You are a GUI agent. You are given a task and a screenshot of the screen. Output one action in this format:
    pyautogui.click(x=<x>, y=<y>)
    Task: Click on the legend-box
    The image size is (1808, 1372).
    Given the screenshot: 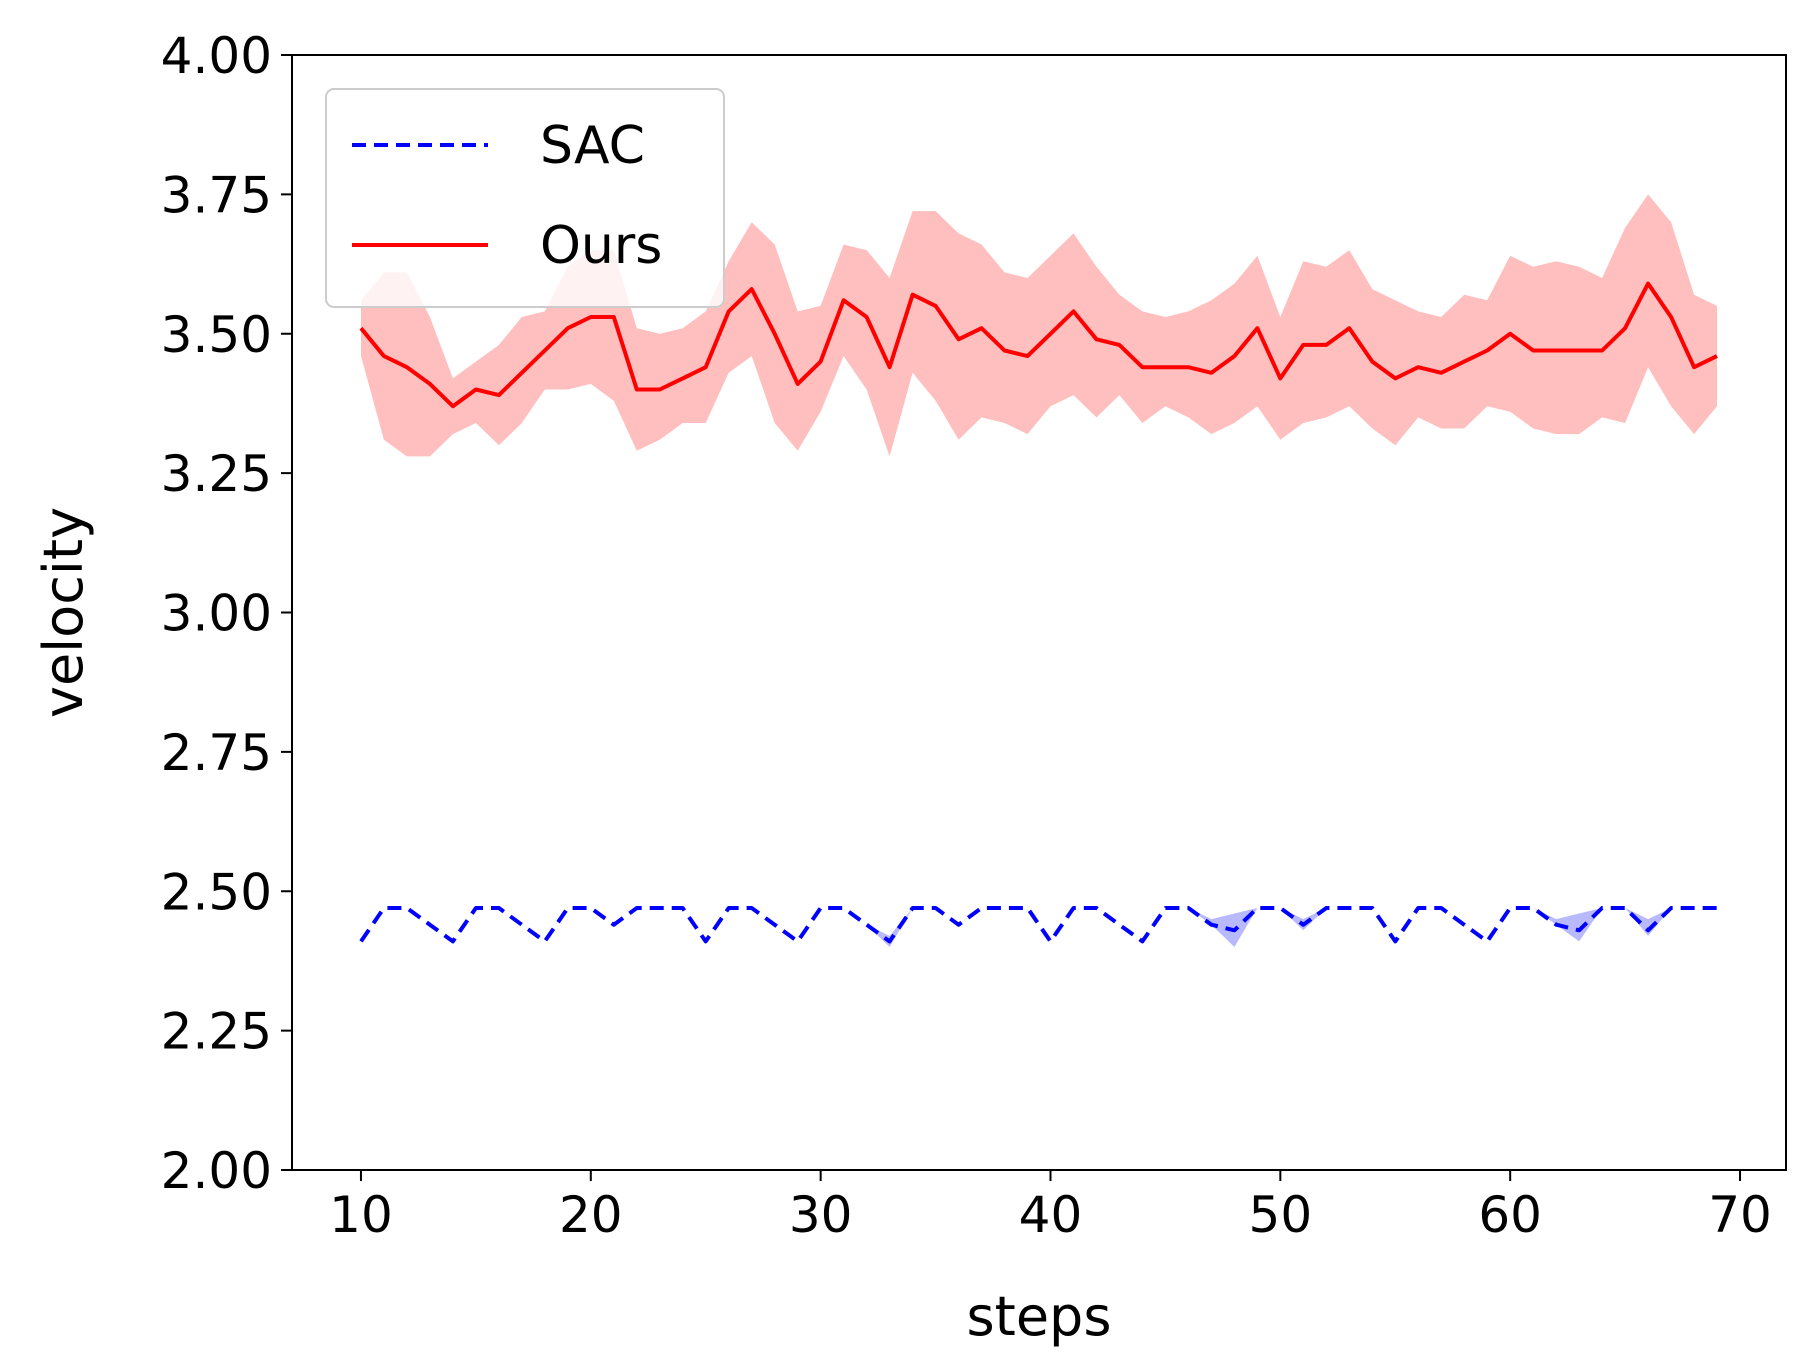 What is the action you would take?
    pyautogui.click(x=525, y=198)
    